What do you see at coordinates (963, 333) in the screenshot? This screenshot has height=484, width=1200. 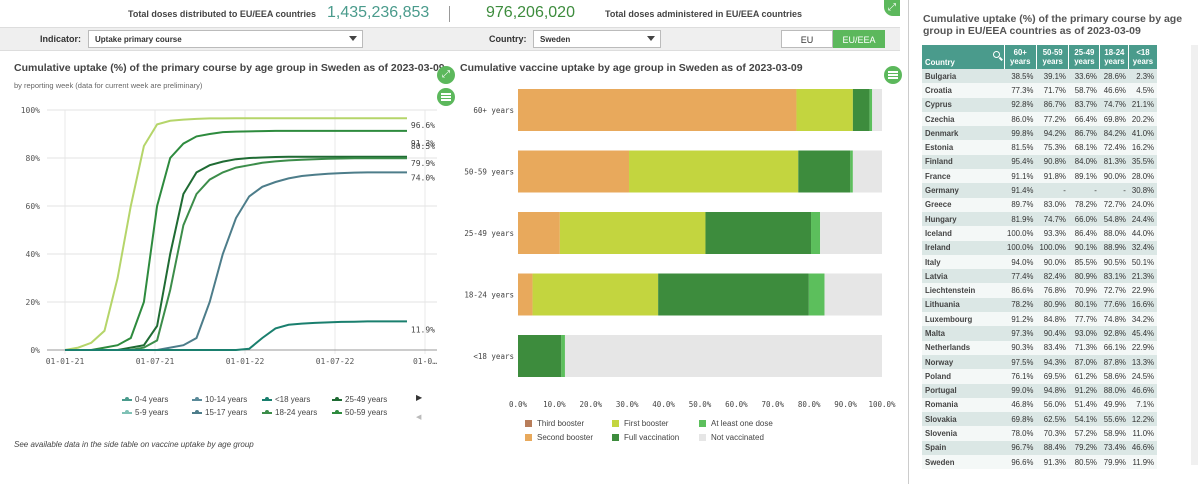 I see `country-cell: Malta` at bounding box center [963, 333].